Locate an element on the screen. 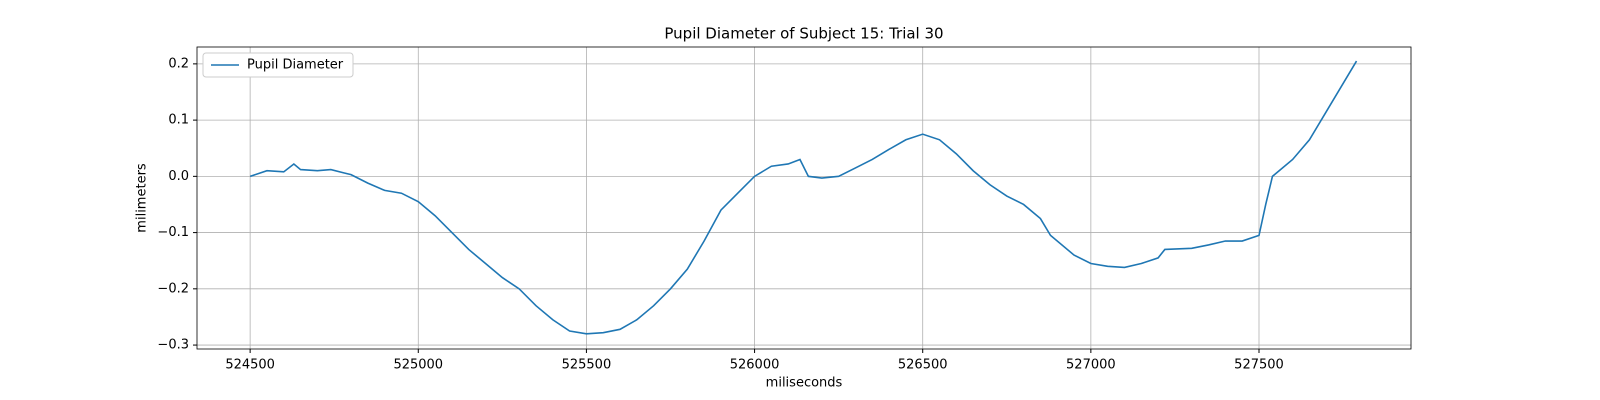 This screenshot has width=1600, height=400. y-axis-label: milimeters is located at coordinates (142, 198).